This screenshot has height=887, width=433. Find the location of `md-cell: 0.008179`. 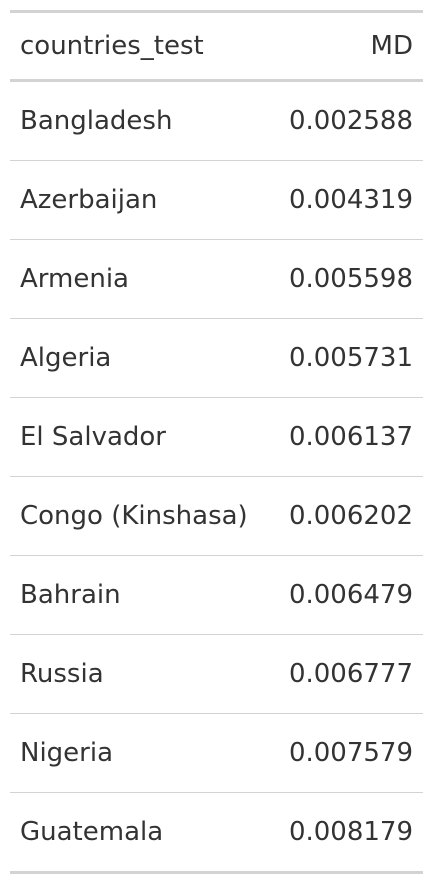

md-cell: 0.008179 is located at coordinates (347, 833).